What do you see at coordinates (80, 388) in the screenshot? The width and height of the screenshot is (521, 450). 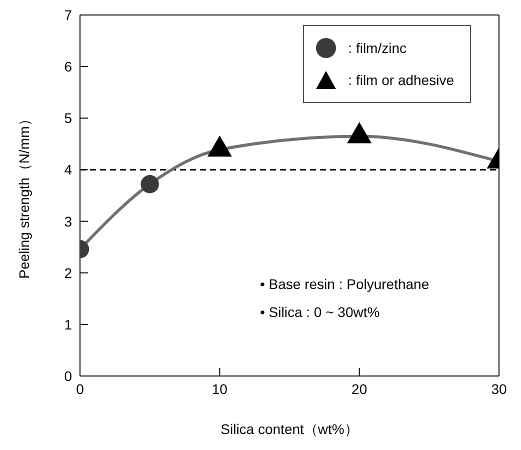 I see `x-tick-label: 0` at bounding box center [80, 388].